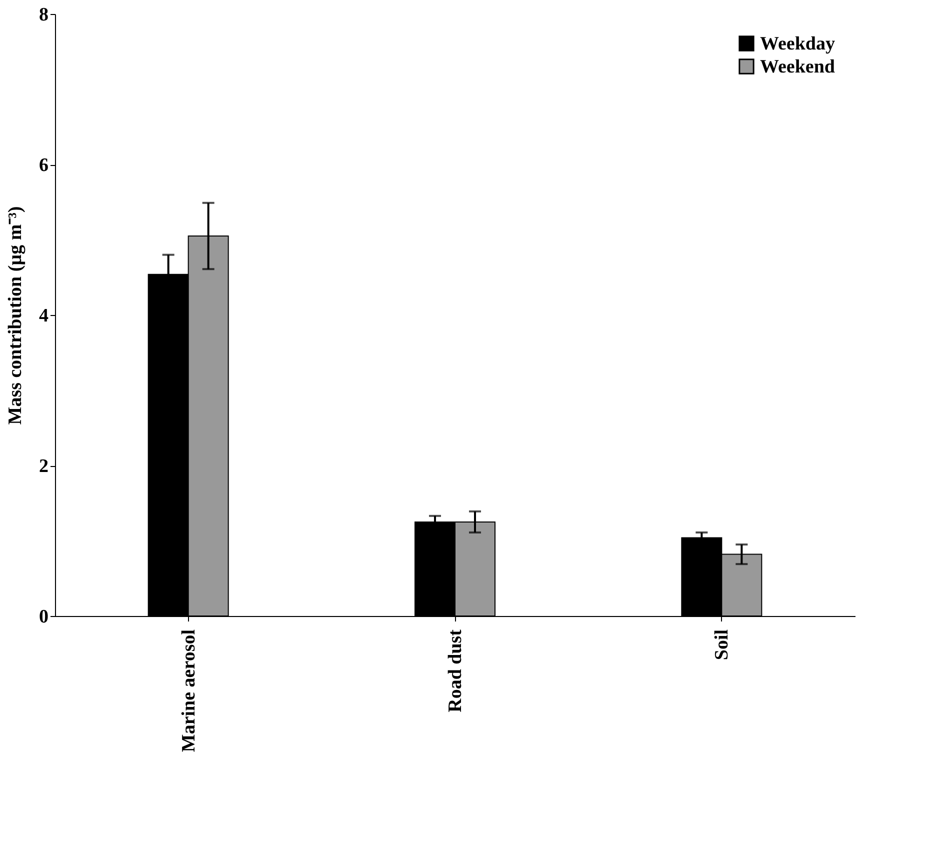 Image resolution: width=930 pixels, height=843 pixels. I want to click on x-tick-label: Road dust, so click(455, 670).